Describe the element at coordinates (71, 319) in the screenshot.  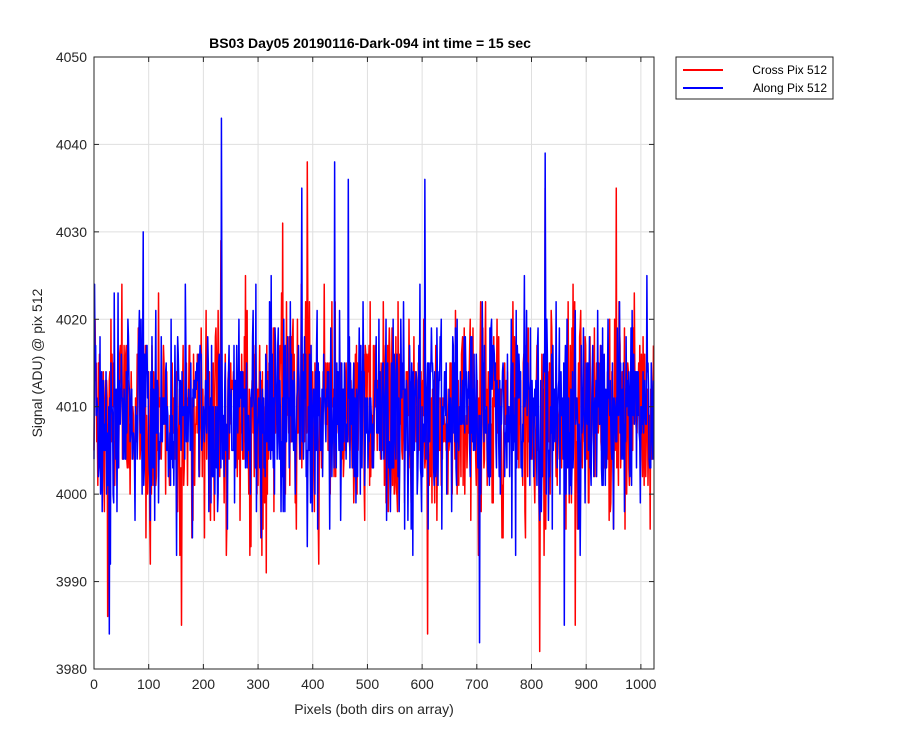
I see `y-tick-label: 4020` at that location.